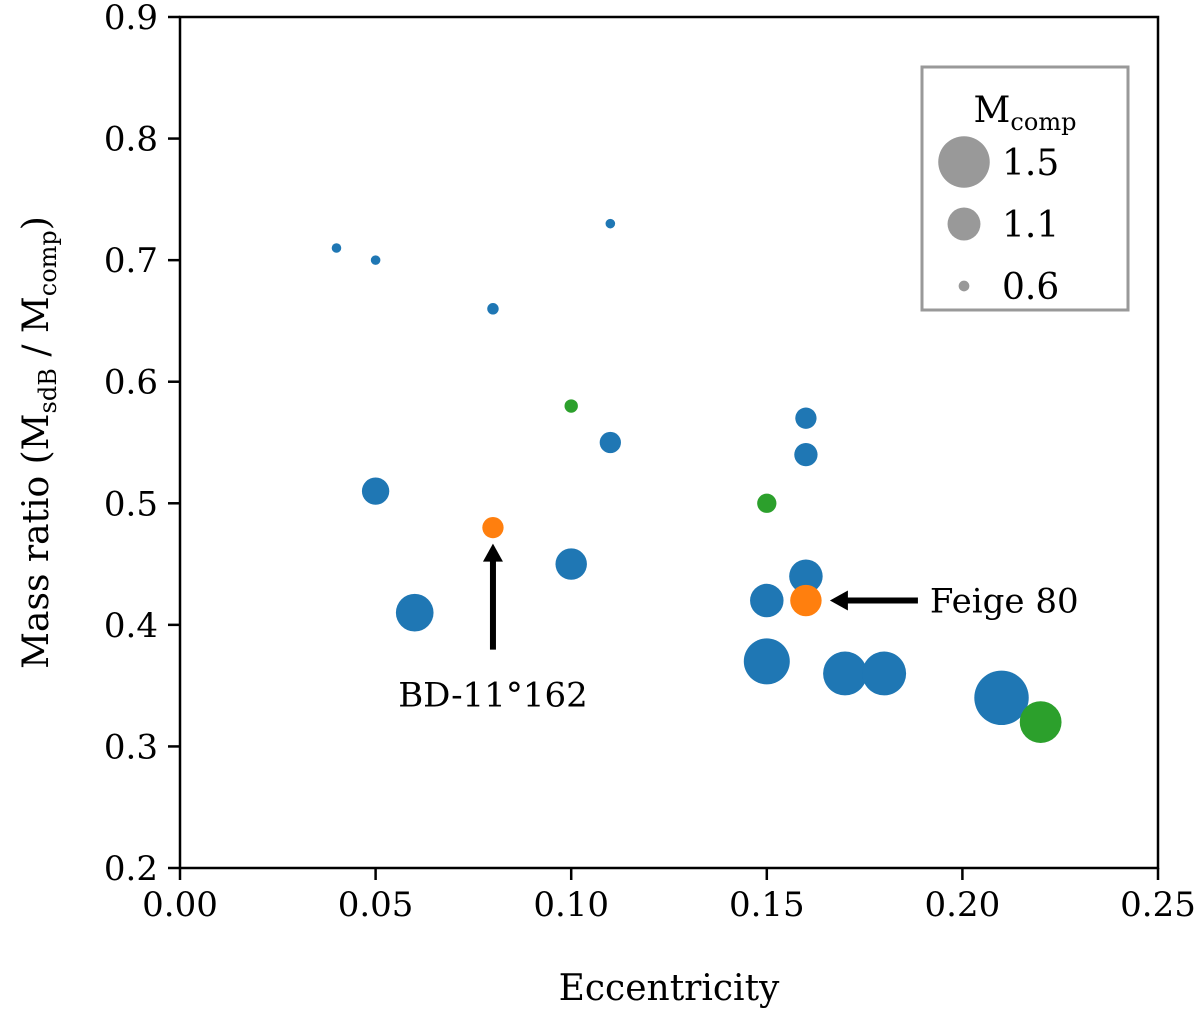 The image size is (1200, 1015). Describe the element at coordinates (767, 905) in the screenshot. I see `x-tick-label: 0.15` at that location.